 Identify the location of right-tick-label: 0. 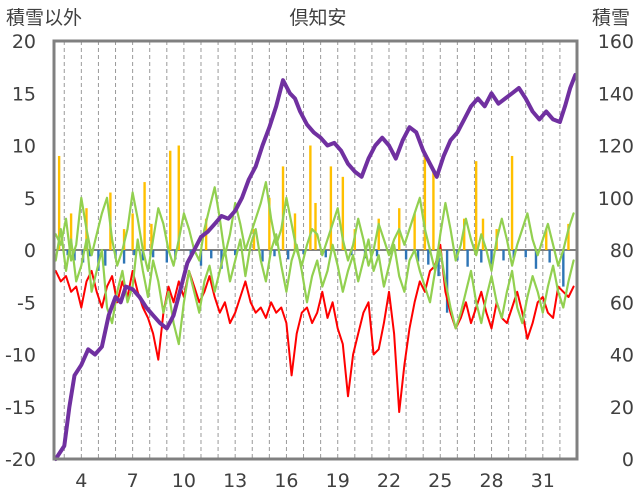
(628, 460).